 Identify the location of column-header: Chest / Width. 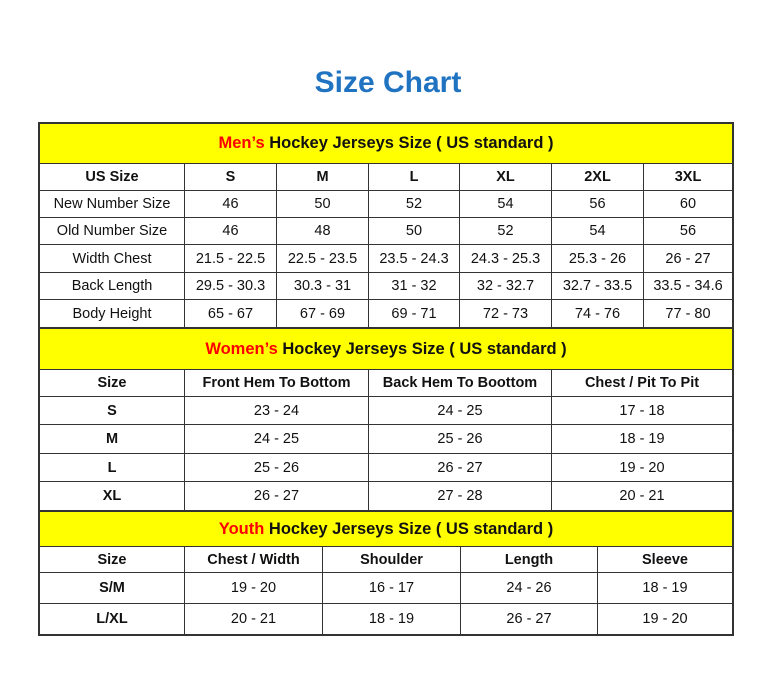
(253, 559).